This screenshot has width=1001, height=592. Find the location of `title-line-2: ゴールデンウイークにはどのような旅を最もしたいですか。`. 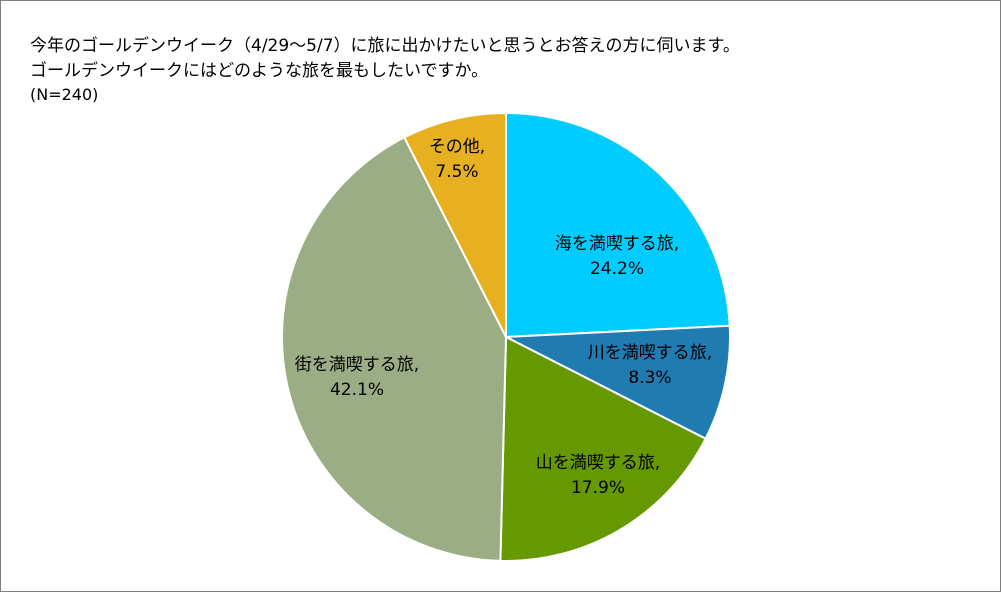

title-line-2: ゴールデンウイークにはどのような旅を最もしたいですか。 is located at coordinates (259, 71).